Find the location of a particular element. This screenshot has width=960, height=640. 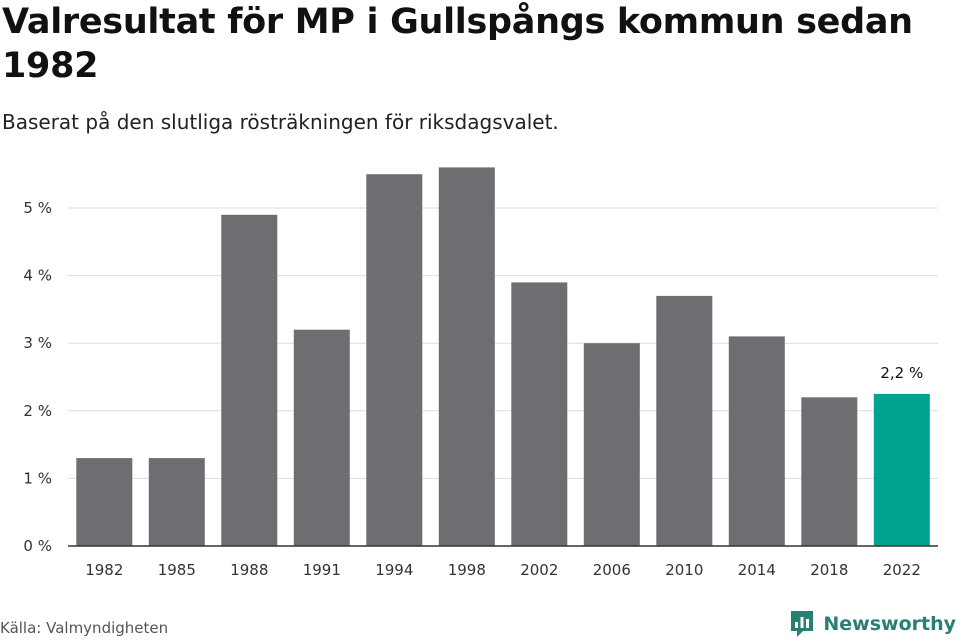

y-tick-label: 2 % is located at coordinates (37, 411).